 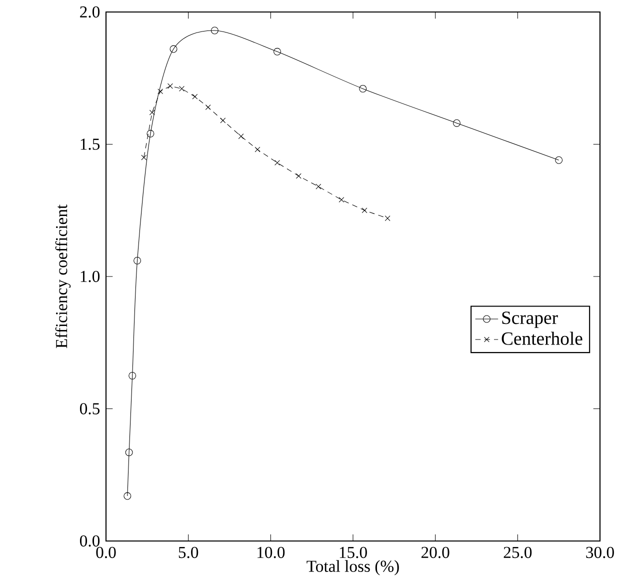 What do you see at coordinates (542, 339) in the screenshot?
I see `legend-label: Centerhole` at bounding box center [542, 339].